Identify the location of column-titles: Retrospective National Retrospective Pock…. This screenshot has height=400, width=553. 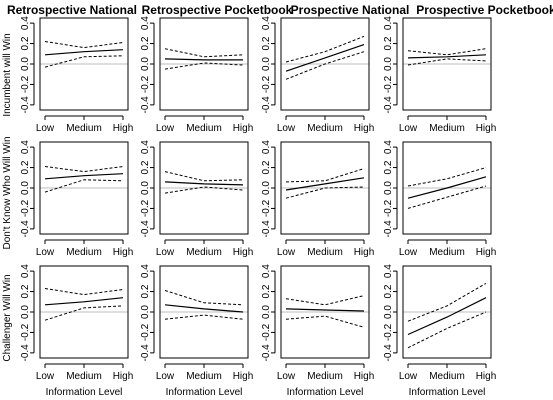
(280, 10).